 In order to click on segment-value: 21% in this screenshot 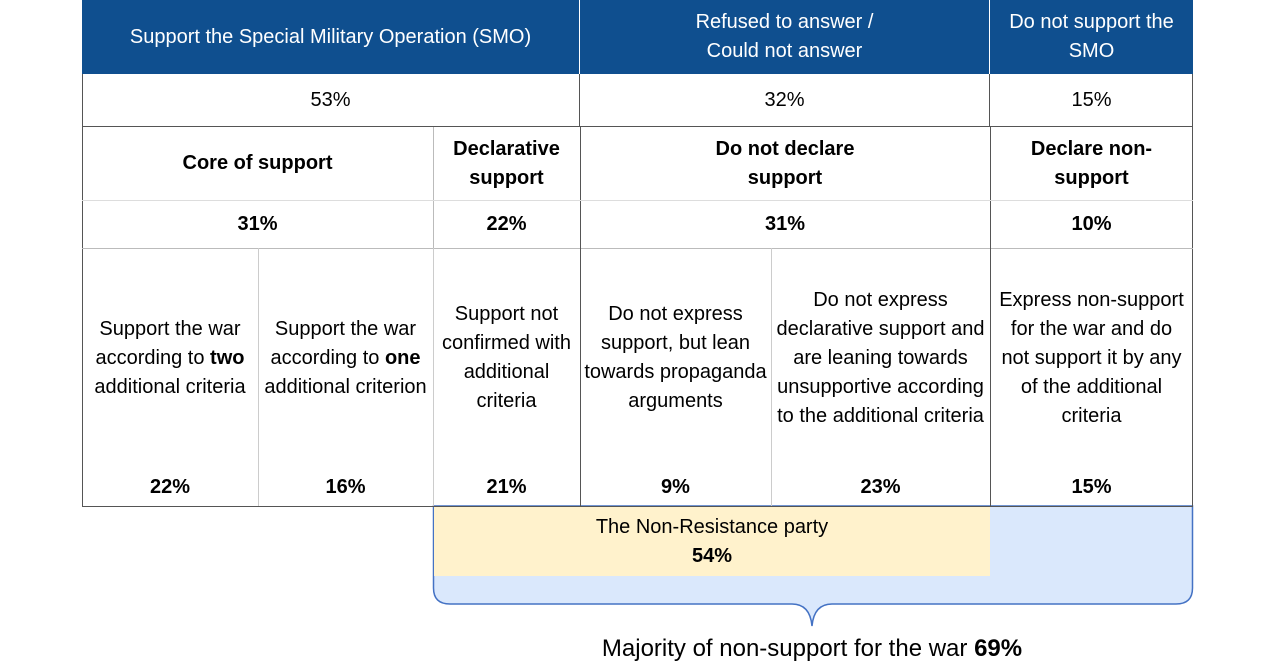, I will do `click(506, 487)`.